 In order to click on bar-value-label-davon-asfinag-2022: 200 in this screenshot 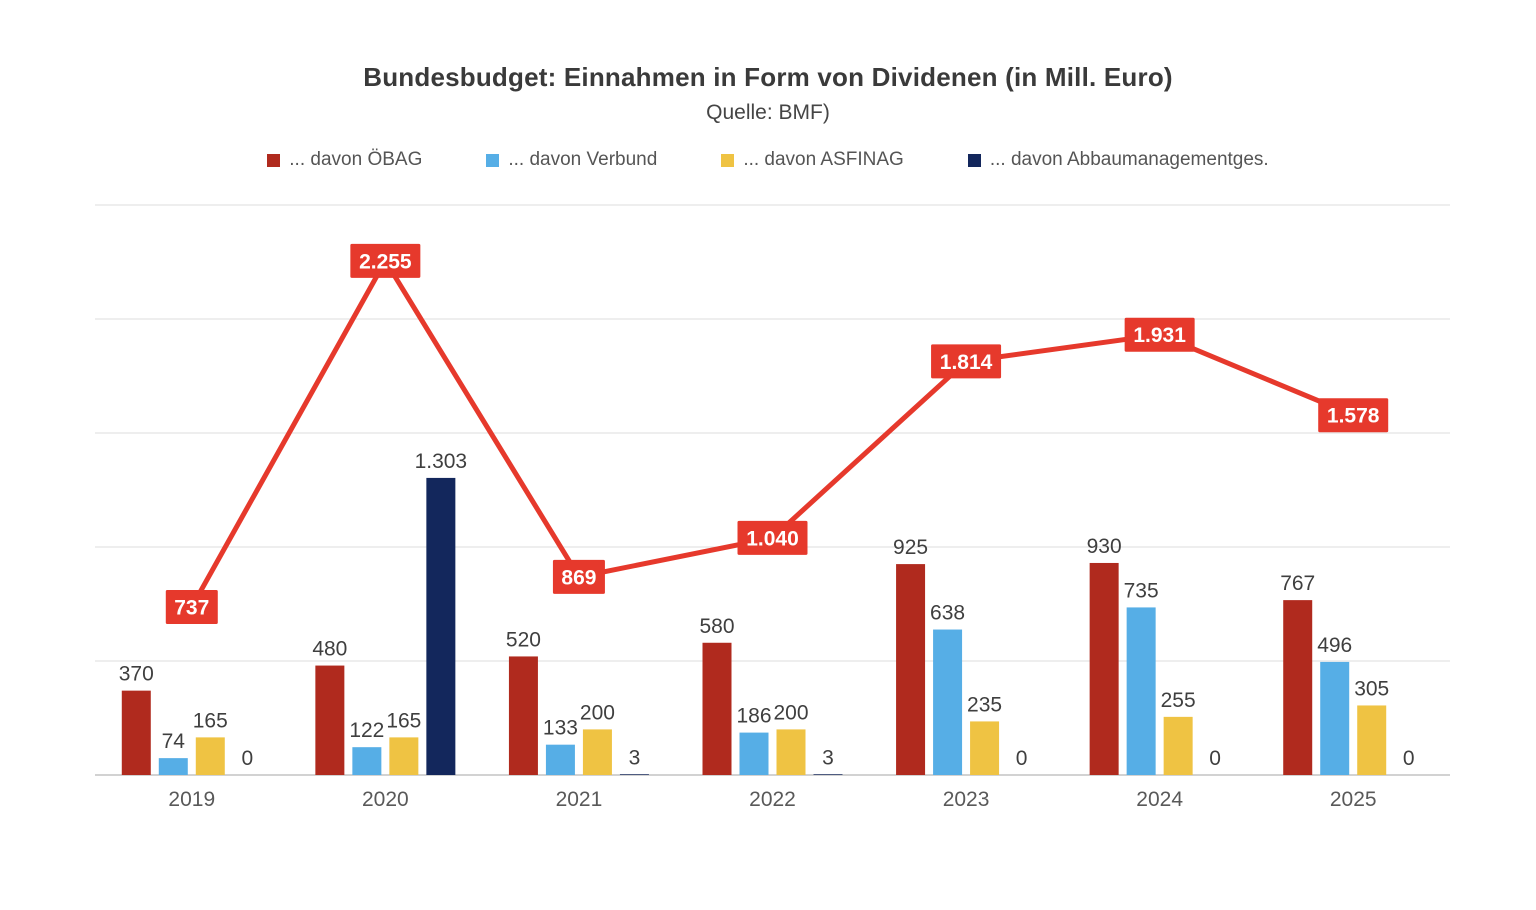, I will do `click(790, 712)`.